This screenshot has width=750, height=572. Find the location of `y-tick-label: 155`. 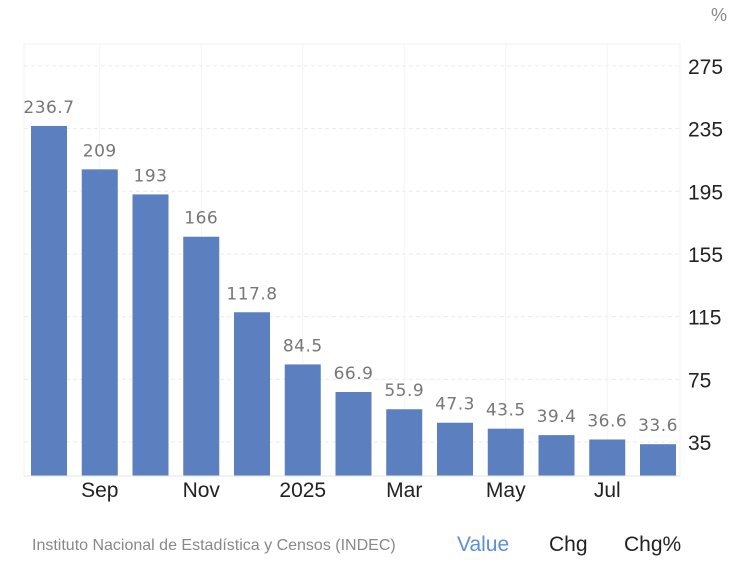

y-tick-label: 155 is located at coordinates (705, 255).